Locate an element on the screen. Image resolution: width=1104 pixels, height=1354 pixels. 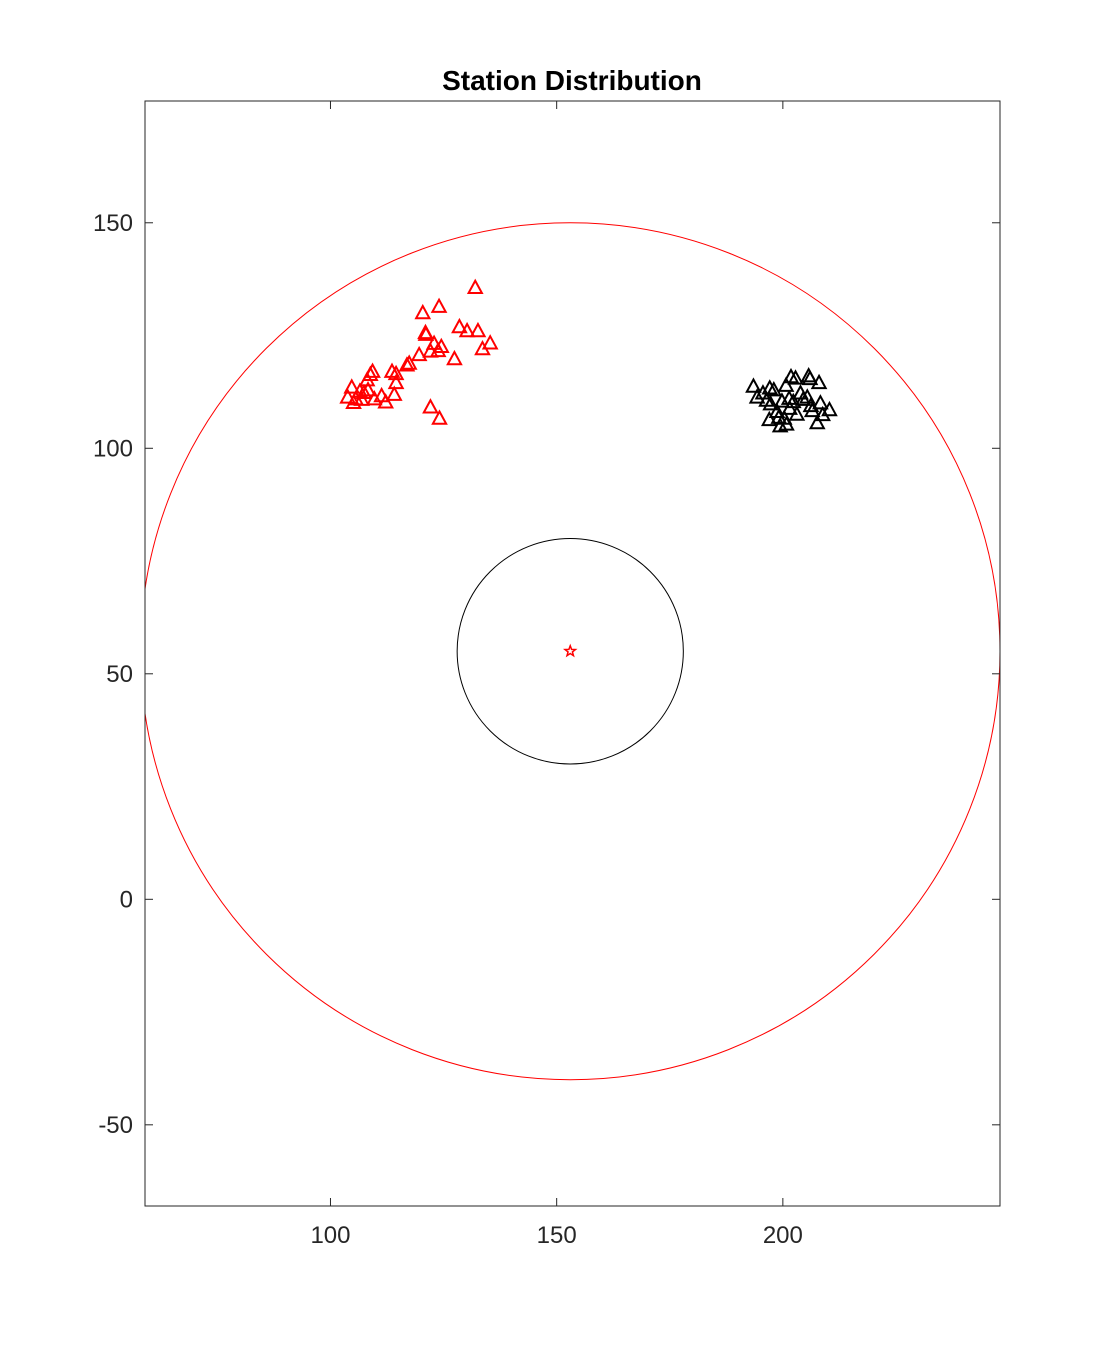
y-tick-label: -50 is located at coordinates (115, 1125).